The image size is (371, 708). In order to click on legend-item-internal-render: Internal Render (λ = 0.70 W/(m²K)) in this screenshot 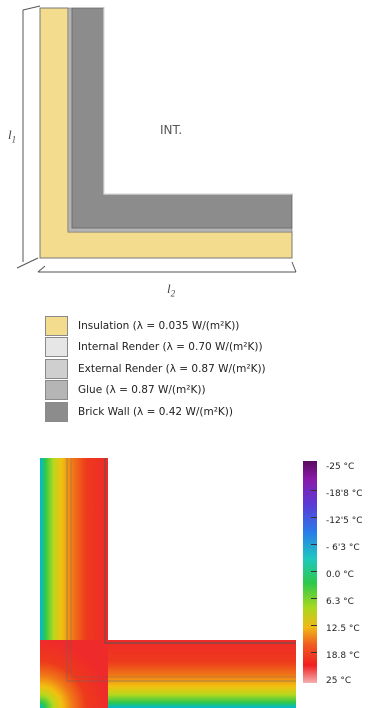, I will do `click(205, 348)`.